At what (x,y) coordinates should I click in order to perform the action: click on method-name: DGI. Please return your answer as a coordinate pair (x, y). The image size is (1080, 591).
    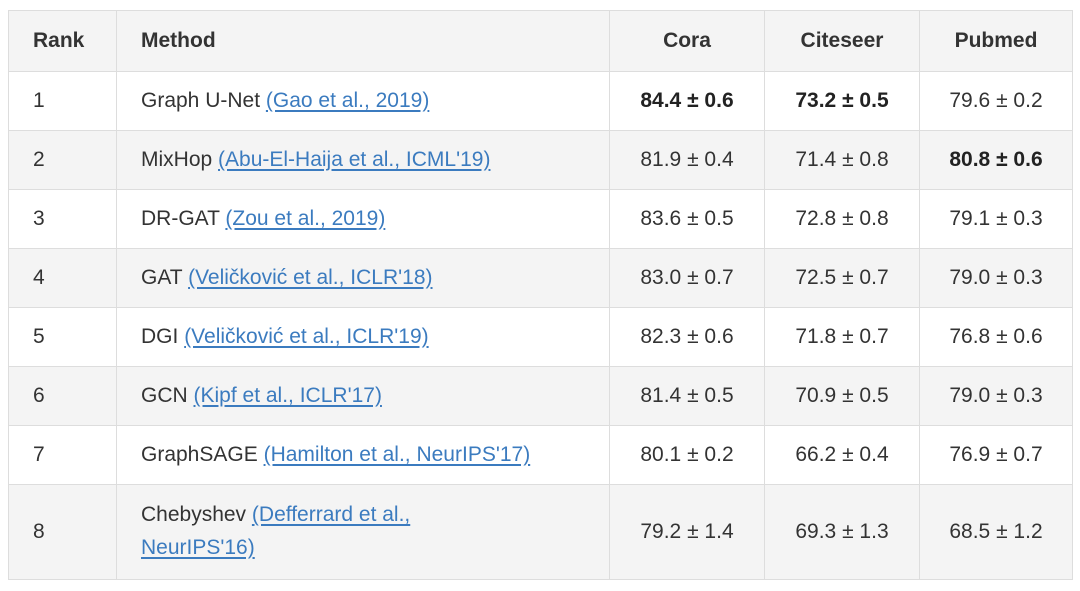
    Looking at the image, I should click on (160, 336).